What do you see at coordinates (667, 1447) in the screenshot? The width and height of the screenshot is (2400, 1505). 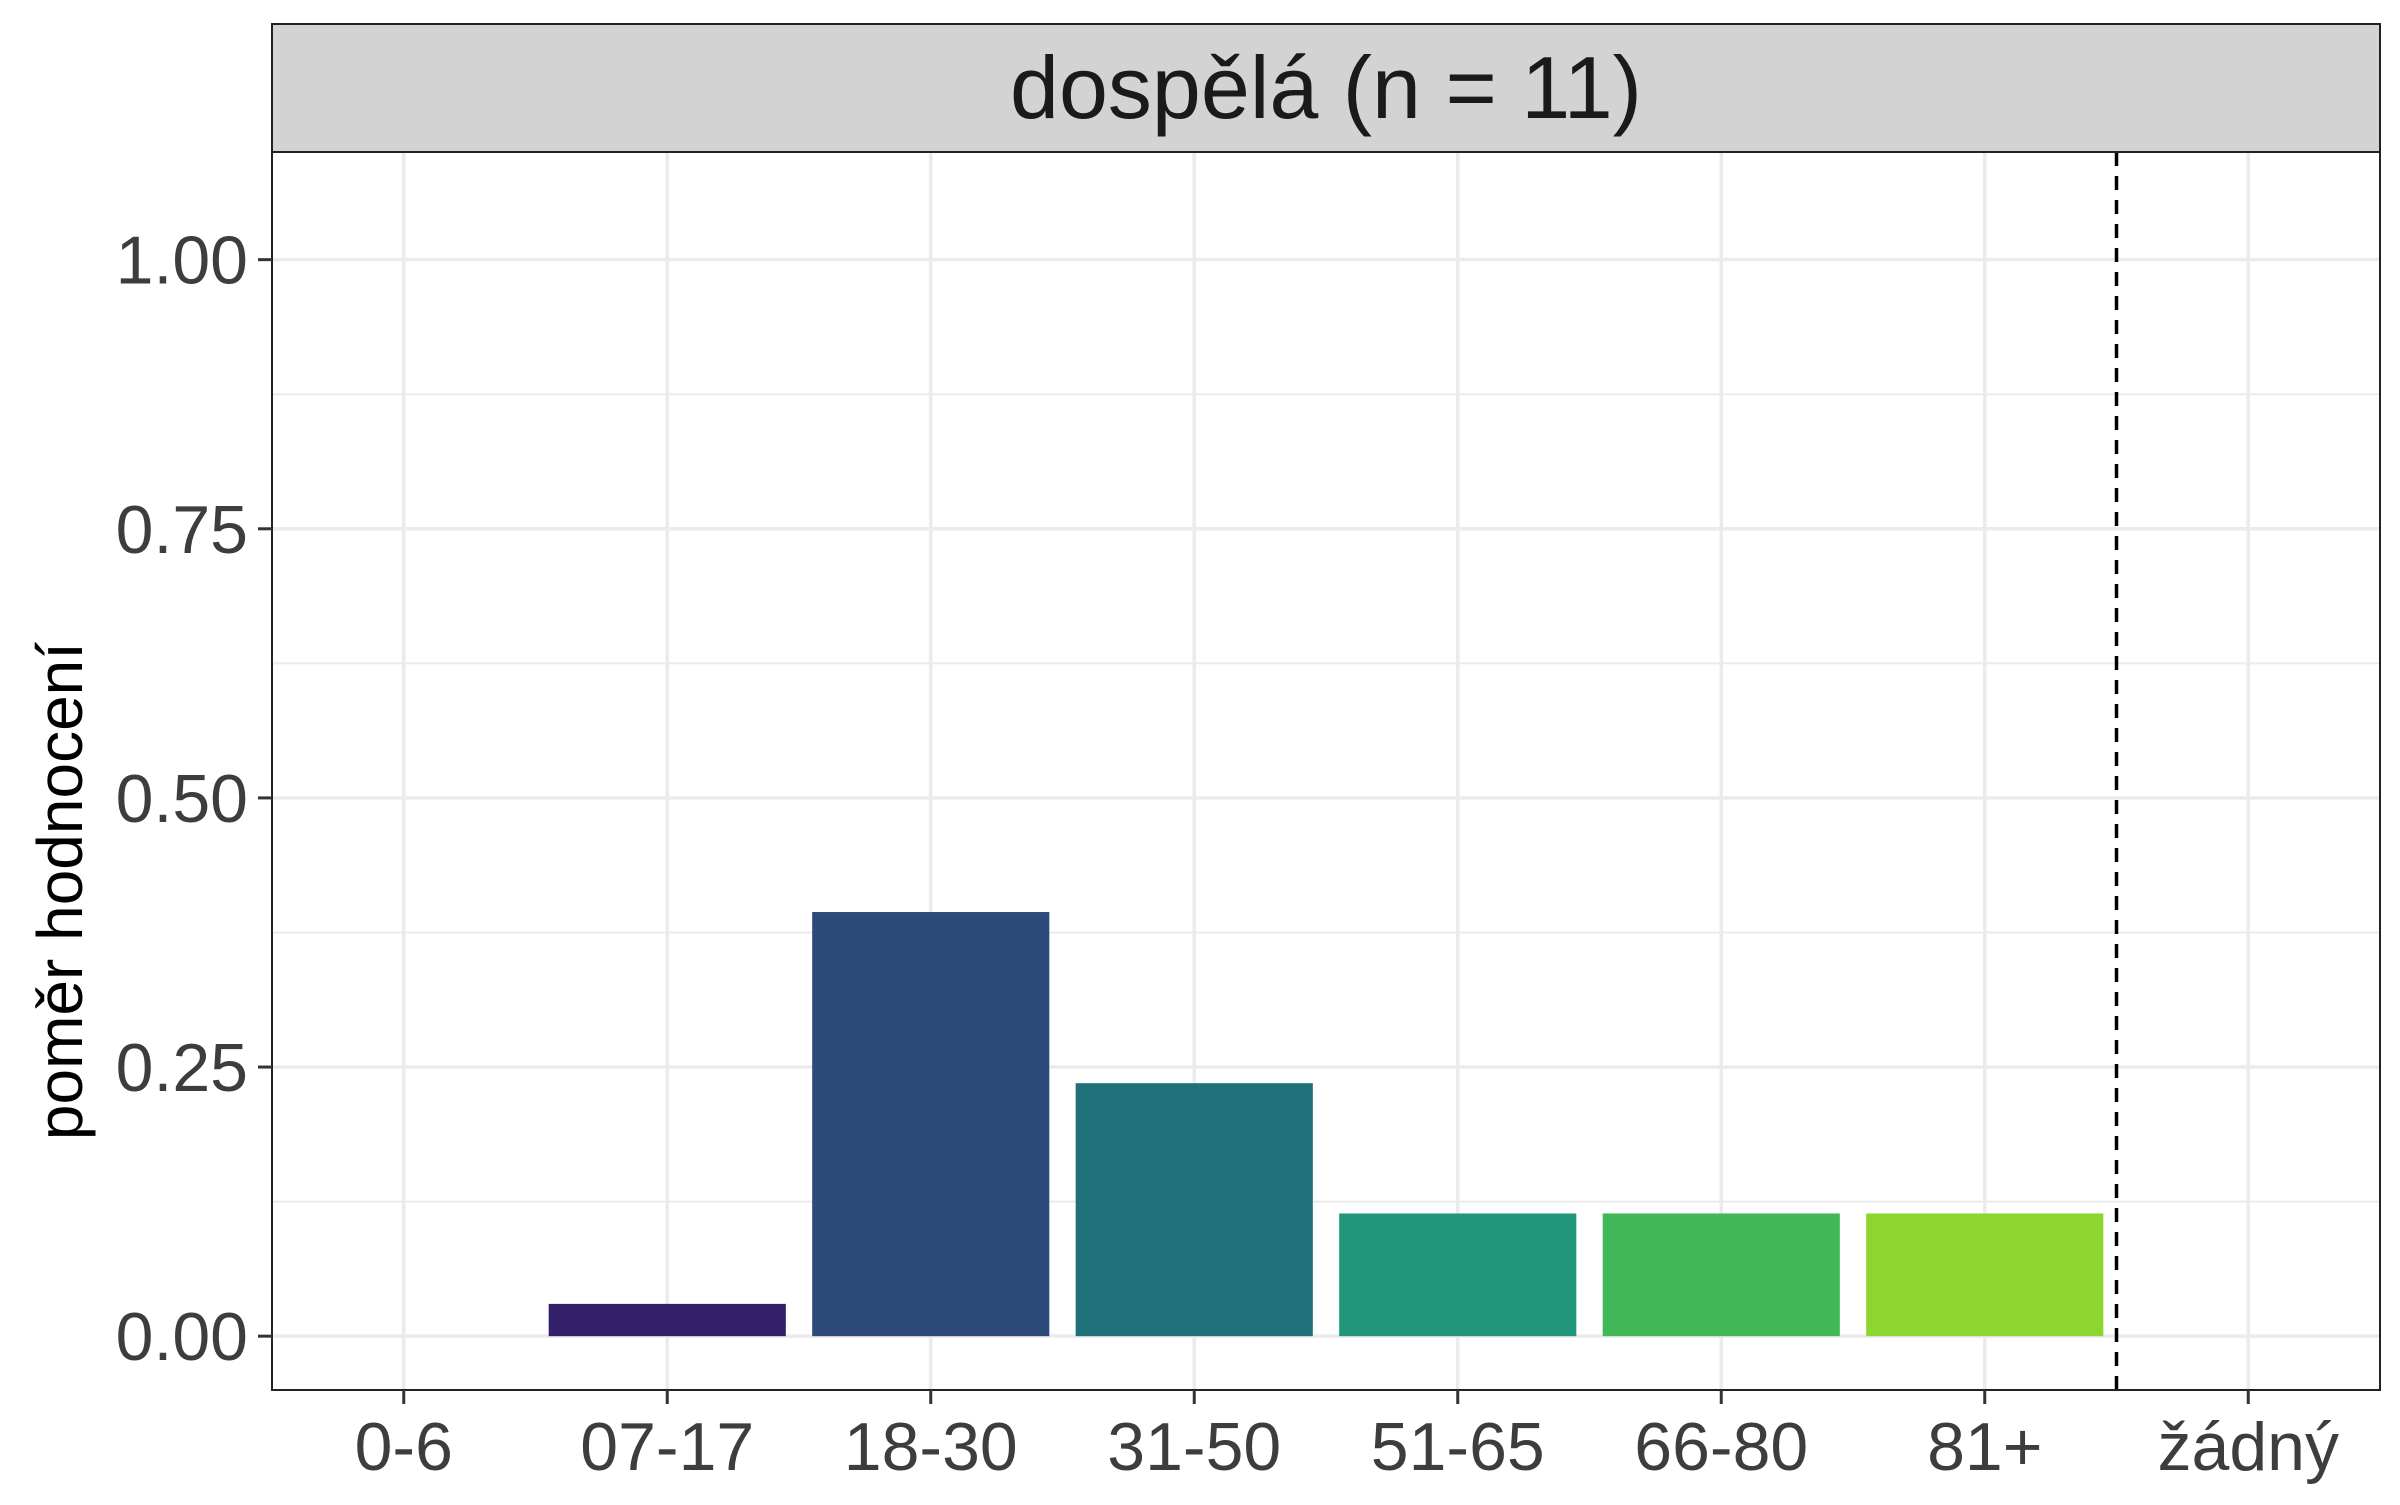 I see `x-tick-label: 07-17` at bounding box center [667, 1447].